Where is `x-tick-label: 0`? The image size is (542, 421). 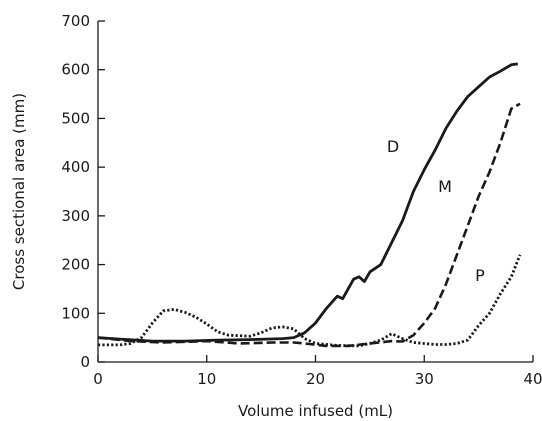
x-tick-label: 0 is located at coordinates (98, 379).